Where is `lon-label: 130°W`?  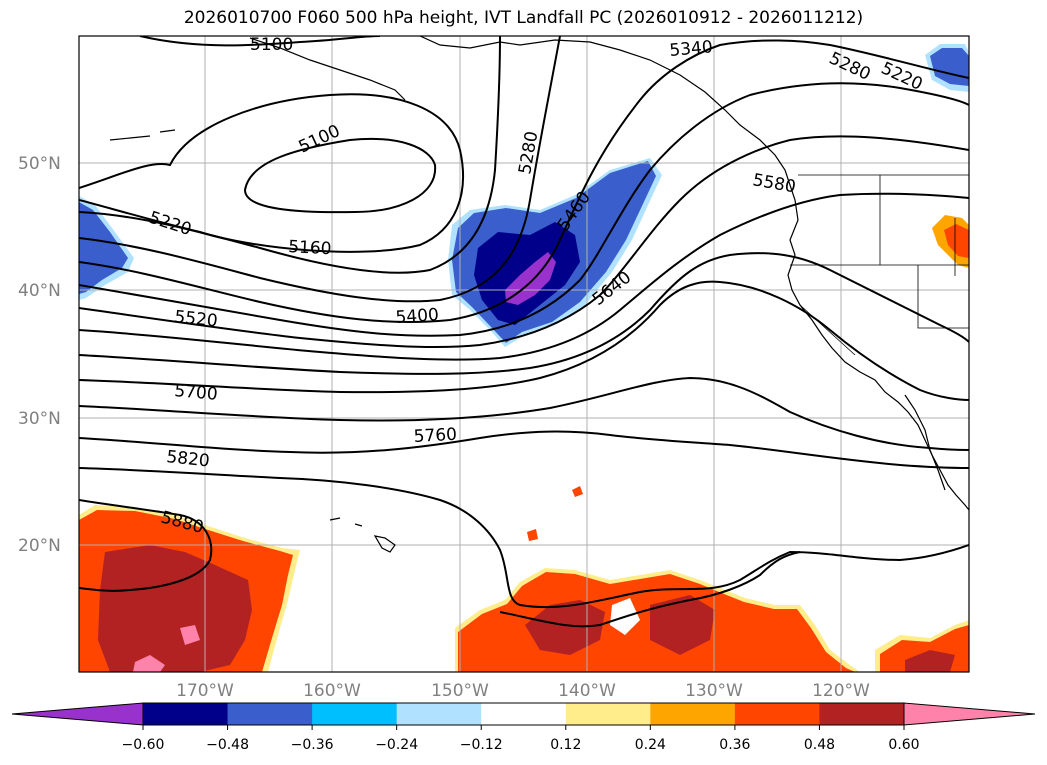 lon-label: 130°W is located at coordinates (714, 691).